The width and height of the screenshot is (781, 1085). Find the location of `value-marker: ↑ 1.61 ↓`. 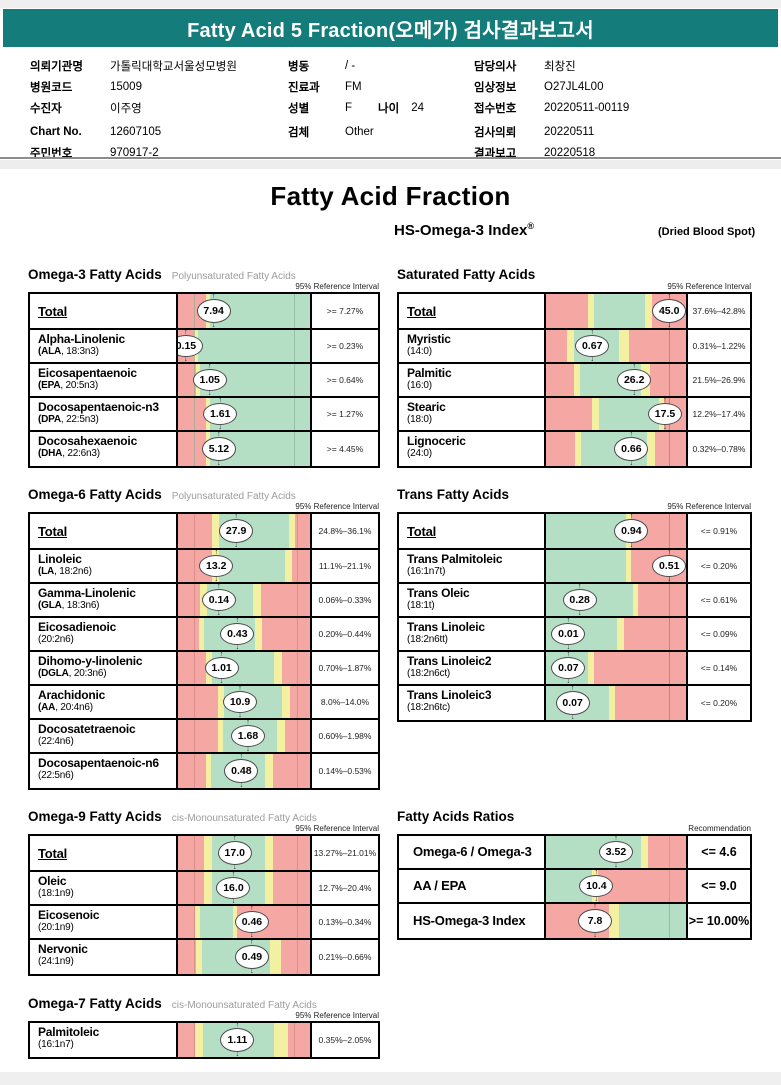

value-marker: ↑ 1.61 ↓ is located at coordinates (220, 414).